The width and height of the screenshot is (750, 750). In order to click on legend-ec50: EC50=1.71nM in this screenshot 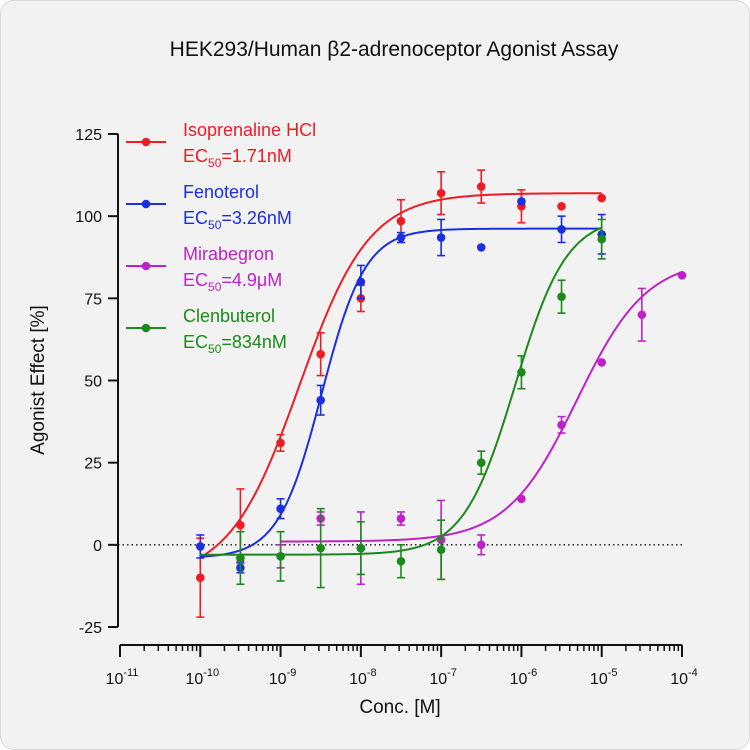, I will do `click(237, 158)`.